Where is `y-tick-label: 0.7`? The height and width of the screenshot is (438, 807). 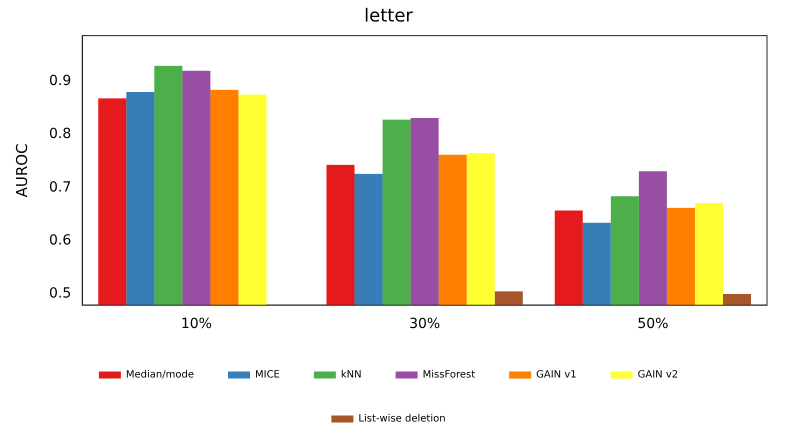
y-tick-label: 0.7 is located at coordinates (60, 187).